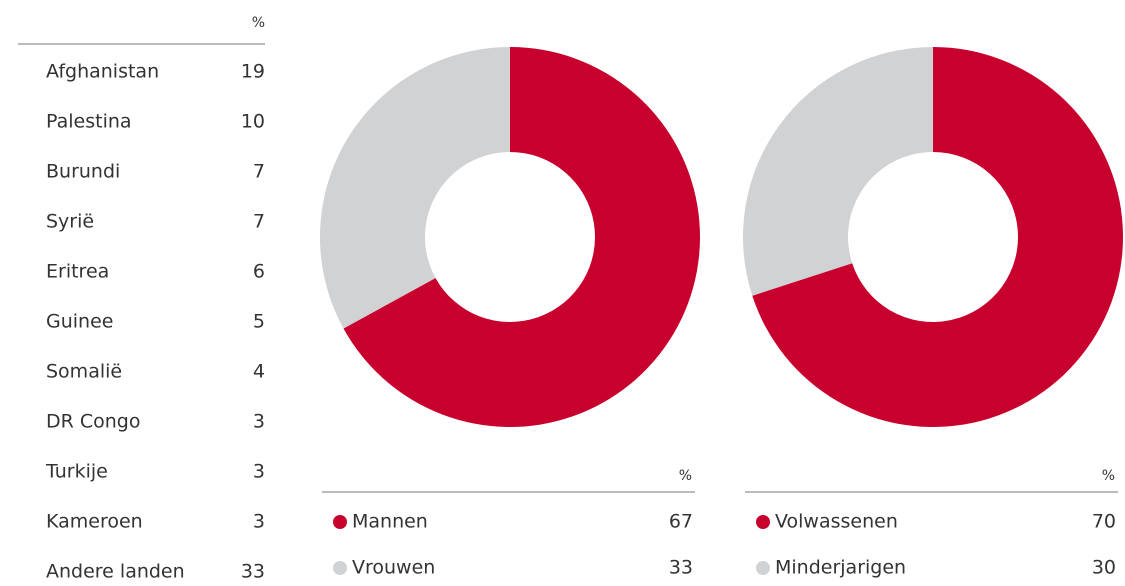 Image resolution: width=1125 pixels, height=586 pixels. What do you see at coordinates (390, 522) in the screenshot?
I see `legend-label: Mannen` at bounding box center [390, 522].